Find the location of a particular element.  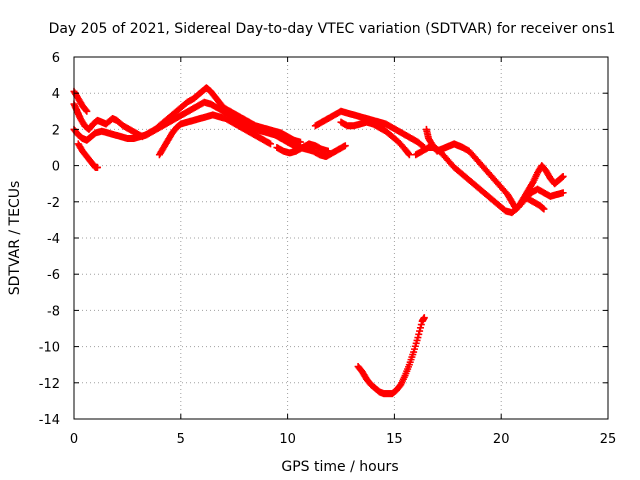

x-tick-label: 25 is located at coordinates (608, 439).